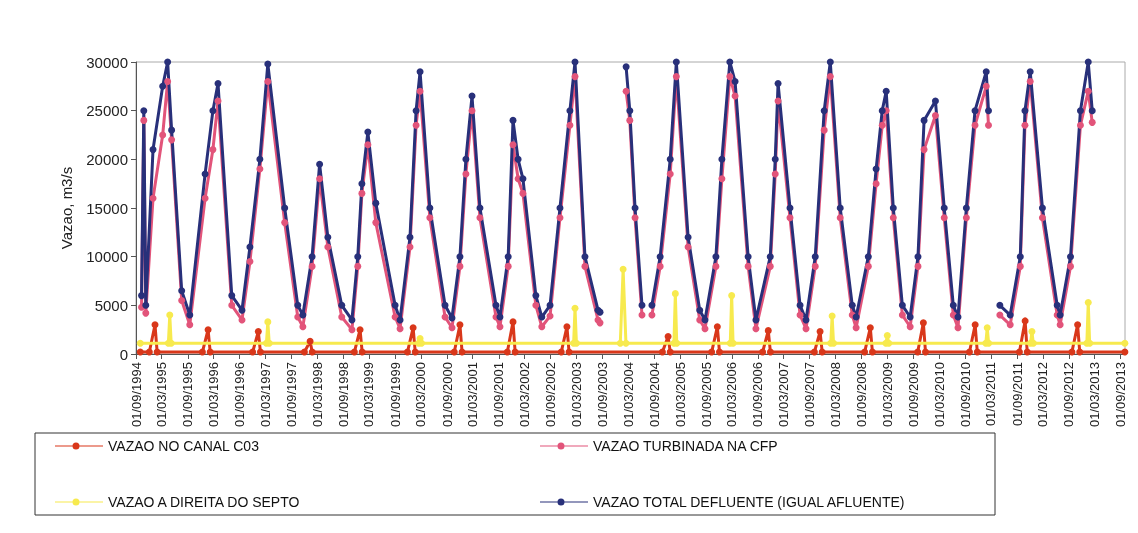 The image size is (1138, 533). Describe the element at coordinates (991, 394) in the screenshot. I see `x-tick-label: 01/03/2011` at that location.